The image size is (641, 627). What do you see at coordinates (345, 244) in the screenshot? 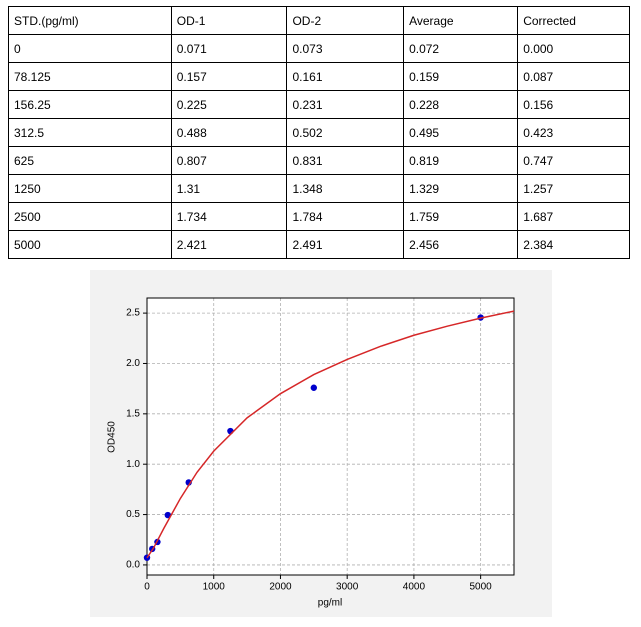
I see `cell: 2.491` at bounding box center [345, 244].